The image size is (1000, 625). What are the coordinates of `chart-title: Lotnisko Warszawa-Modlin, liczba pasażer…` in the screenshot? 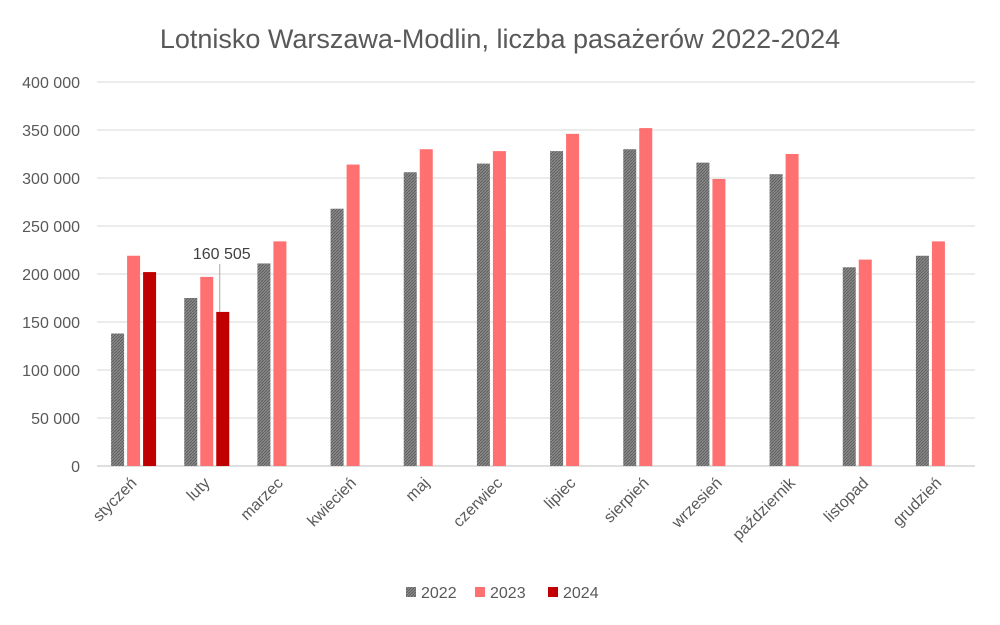 It's located at (500, 39).